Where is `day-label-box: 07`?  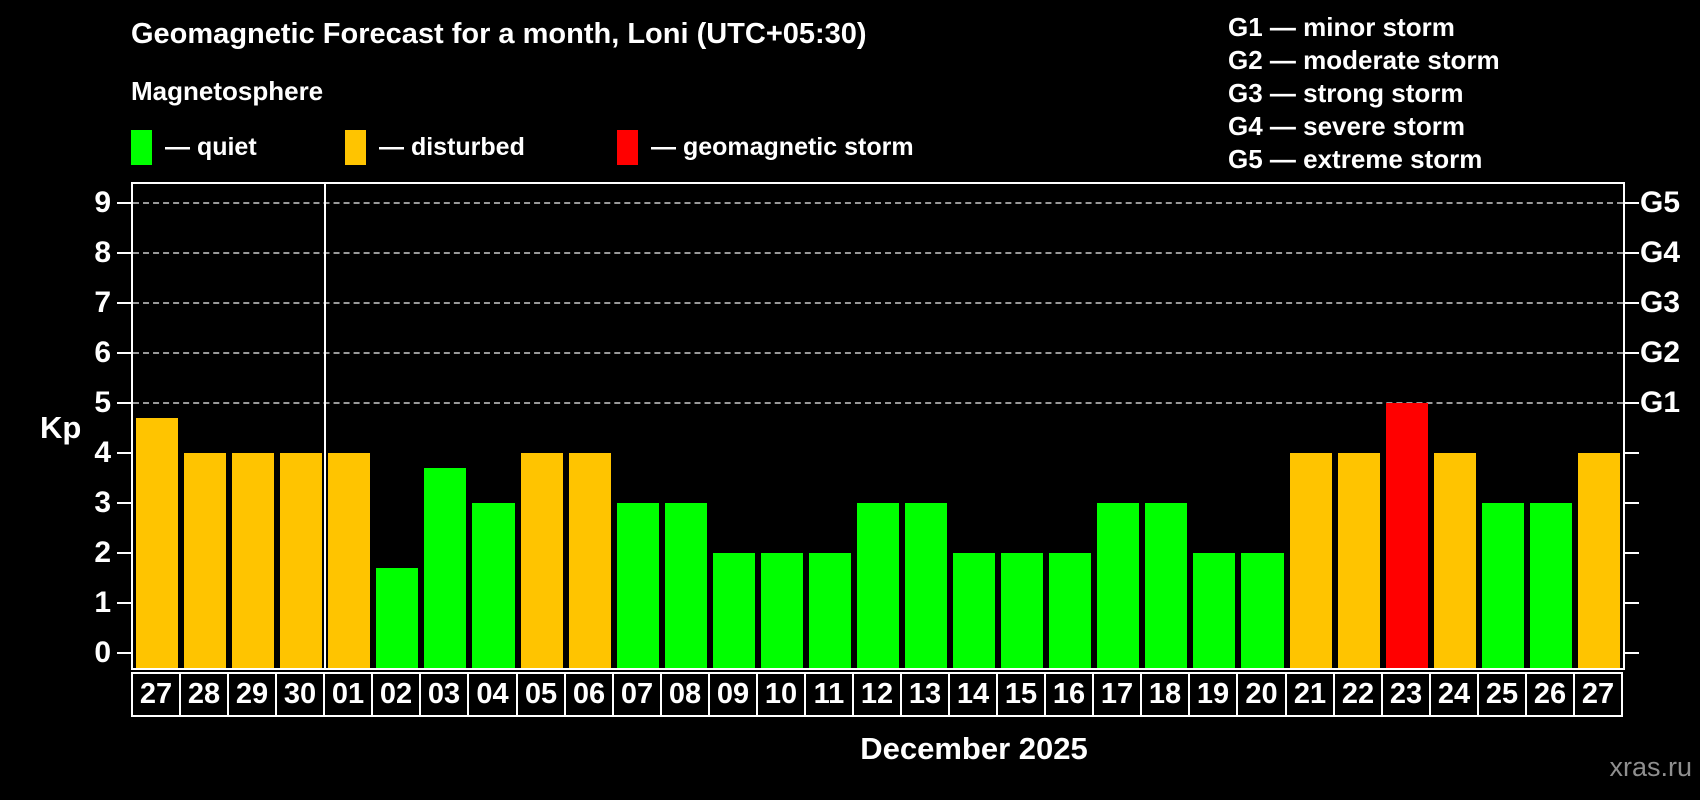
day-label-box: 07 is located at coordinates (637, 694).